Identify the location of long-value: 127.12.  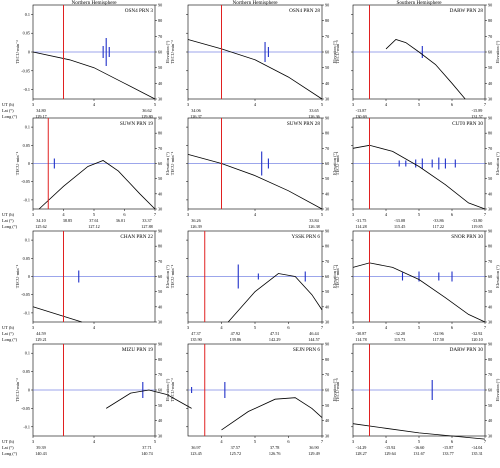
(94, 226).